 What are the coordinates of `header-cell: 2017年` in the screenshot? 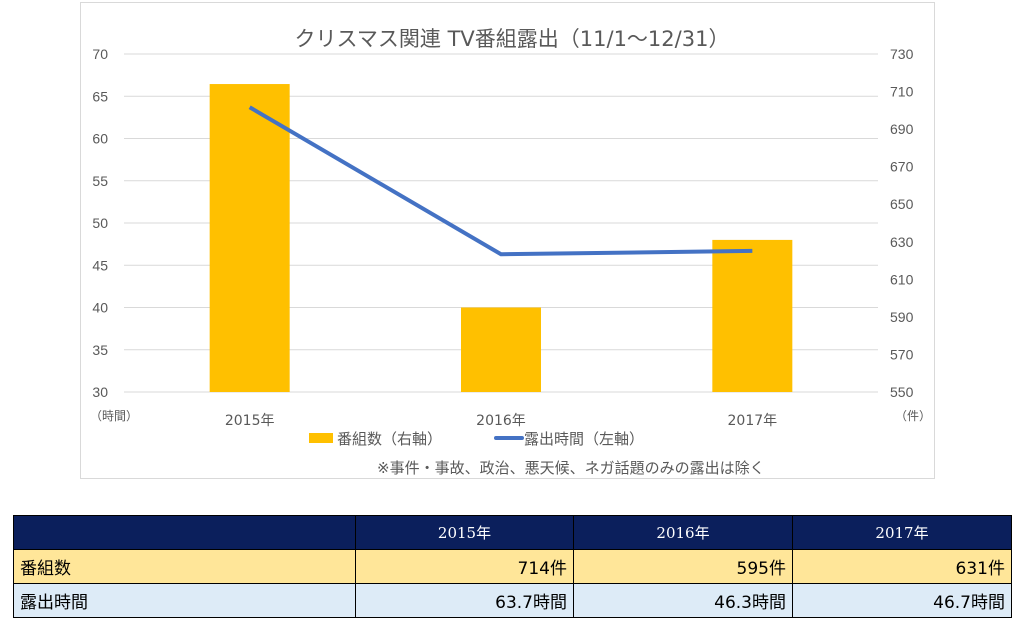 It's located at (902, 532).